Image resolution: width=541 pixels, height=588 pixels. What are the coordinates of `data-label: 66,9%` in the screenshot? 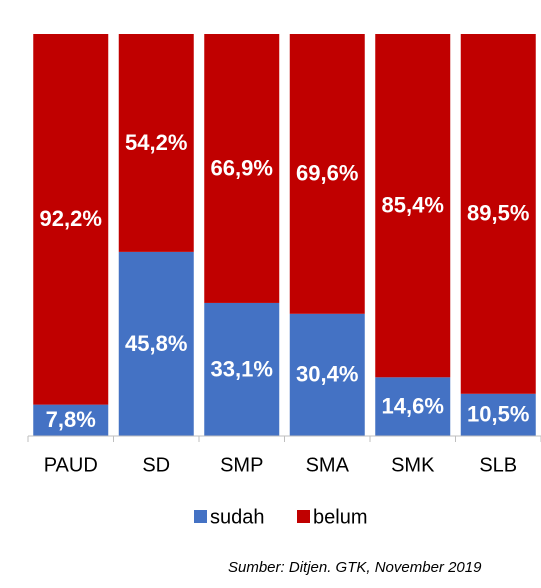 It's located at (242, 167).